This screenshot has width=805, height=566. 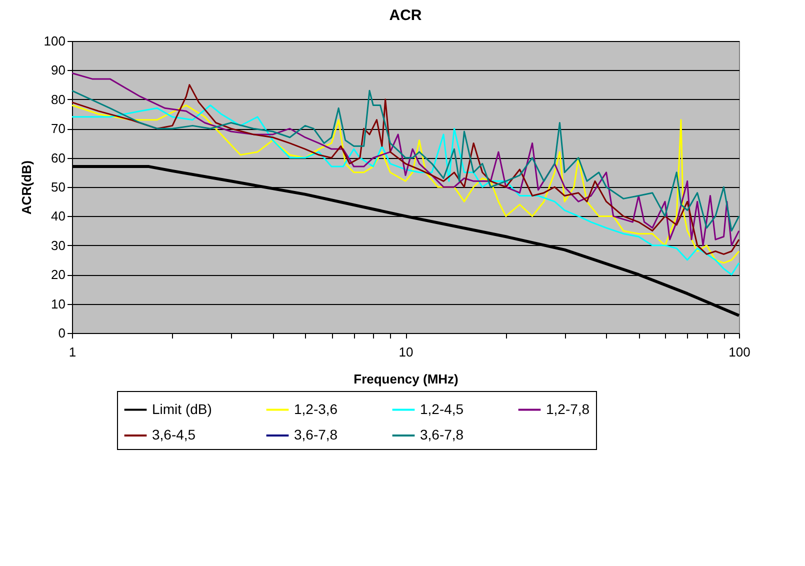 I want to click on x-tick-label: 100, so click(x=739, y=352).